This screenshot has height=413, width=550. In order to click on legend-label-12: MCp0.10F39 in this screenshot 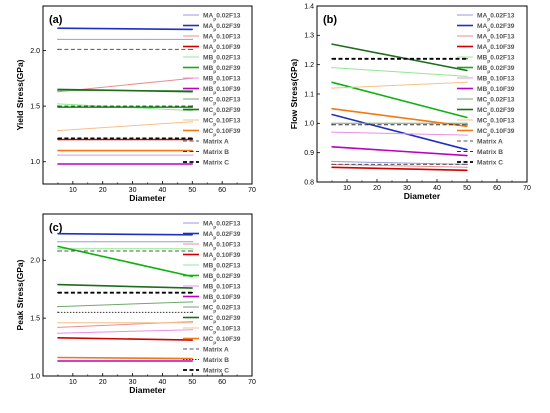, I will do `click(496, 133)`.